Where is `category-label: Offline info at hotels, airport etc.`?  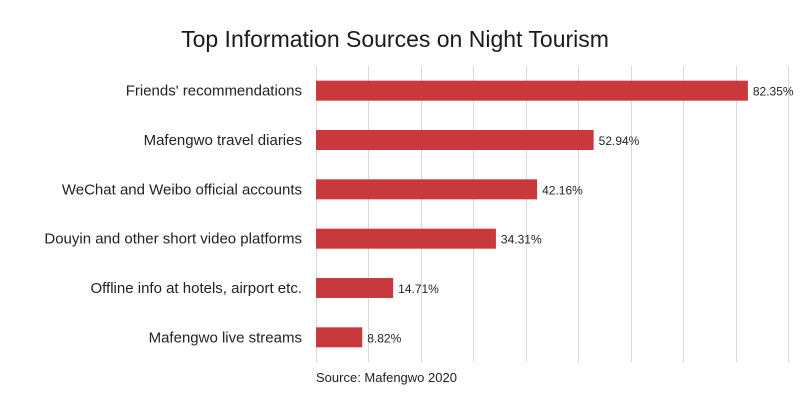 category-label: Offline info at hotels, airport etc. is located at coordinates (196, 288).